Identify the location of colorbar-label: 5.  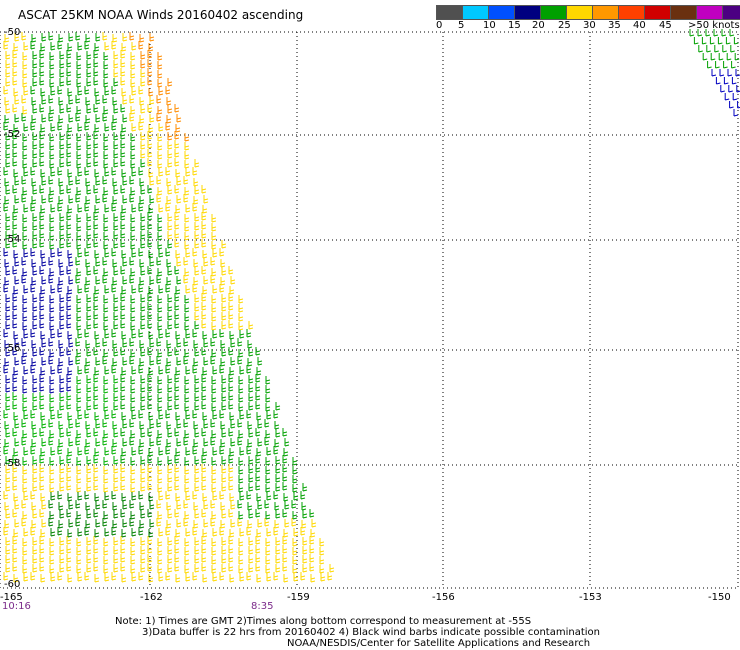
(461, 25).